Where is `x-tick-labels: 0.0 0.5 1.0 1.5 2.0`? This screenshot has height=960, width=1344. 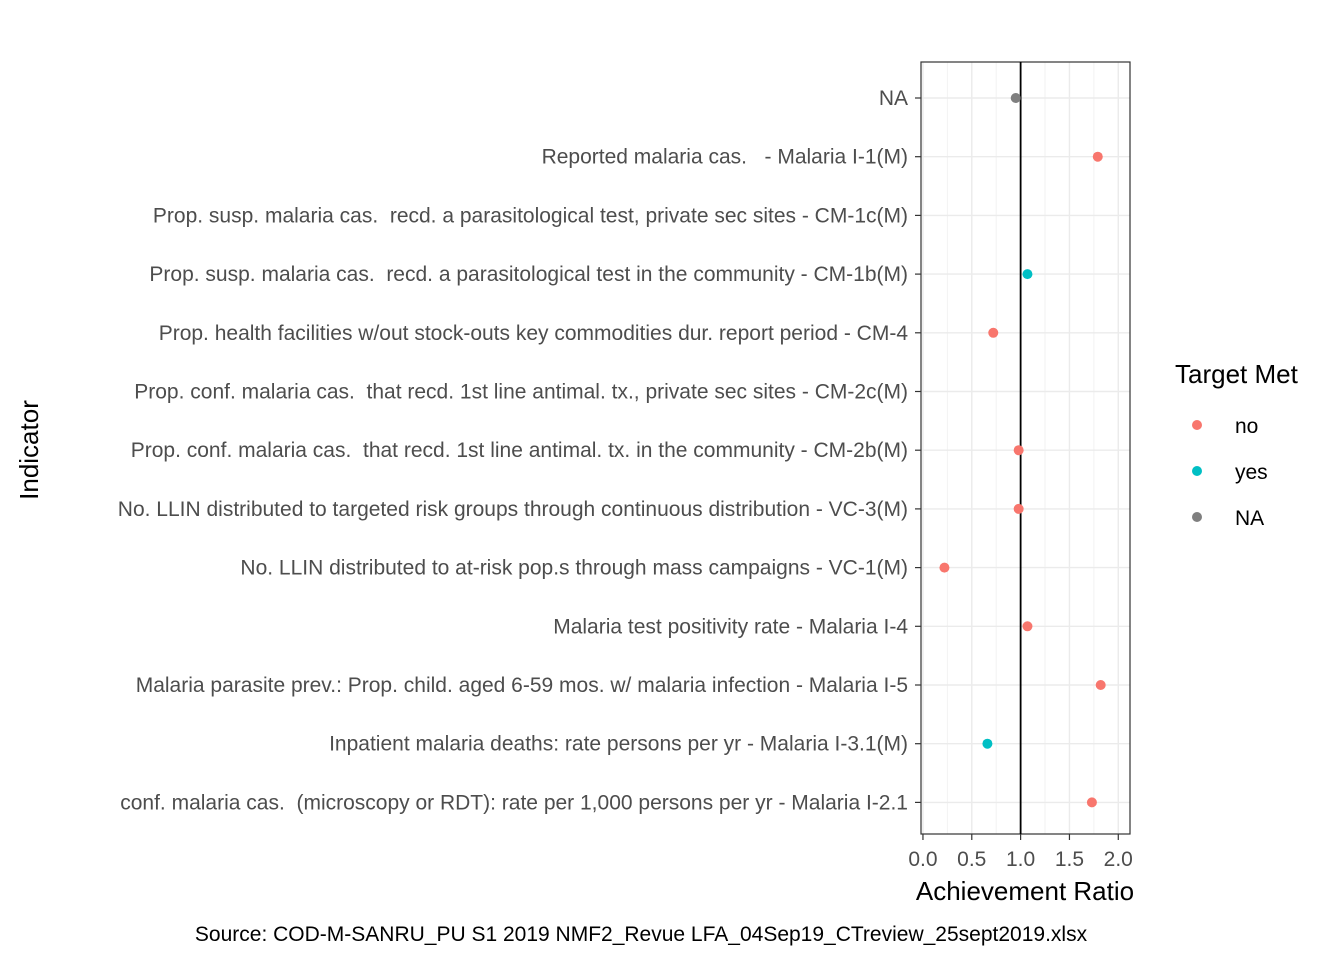 x-tick-labels: 0.0 0.5 1.0 1.5 2.0 is located at coordinates (1020, 852).